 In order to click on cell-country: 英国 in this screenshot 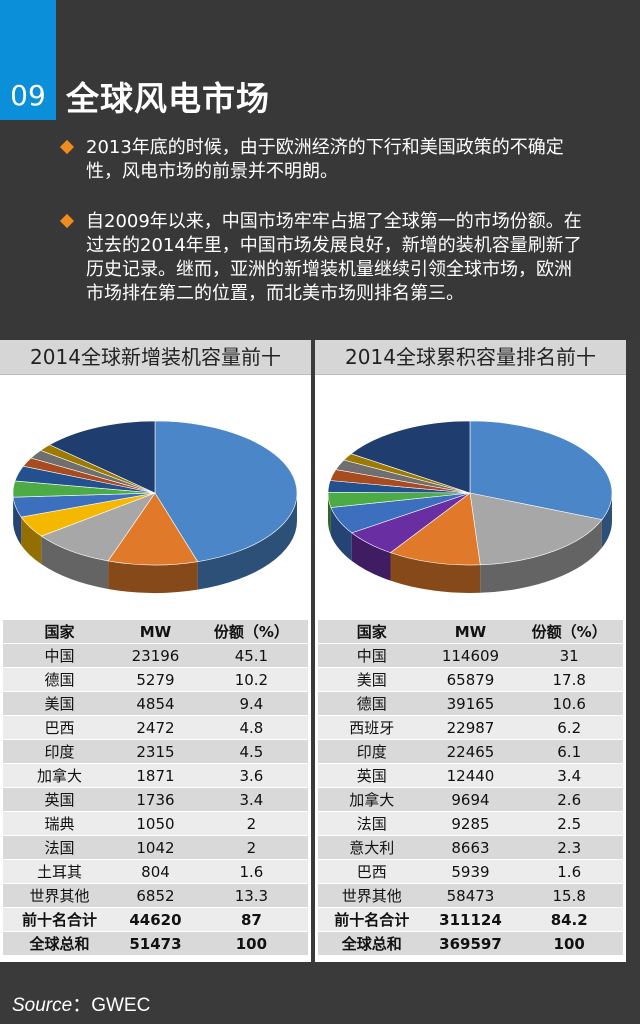, I will do `click(372, 775)`.